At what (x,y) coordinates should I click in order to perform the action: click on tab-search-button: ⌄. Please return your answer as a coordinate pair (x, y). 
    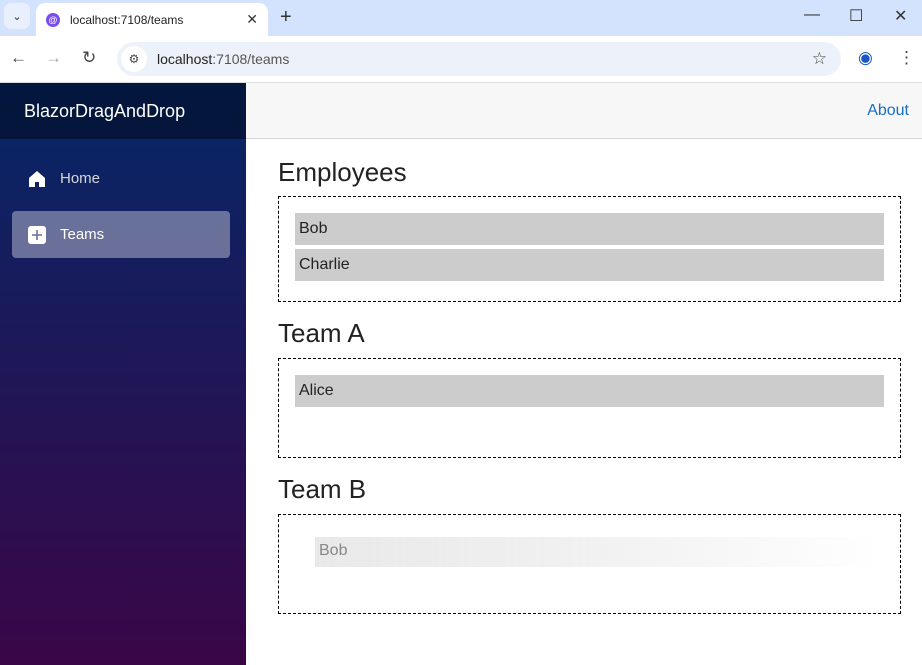
    Looking at the image, I should click on (17, 16).